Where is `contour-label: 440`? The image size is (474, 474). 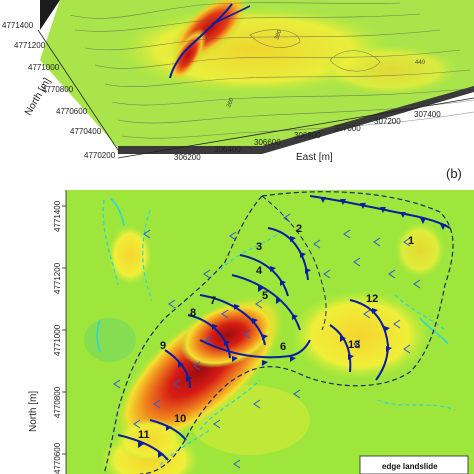 contour-label: 440 is located at coordinates (420, 63).